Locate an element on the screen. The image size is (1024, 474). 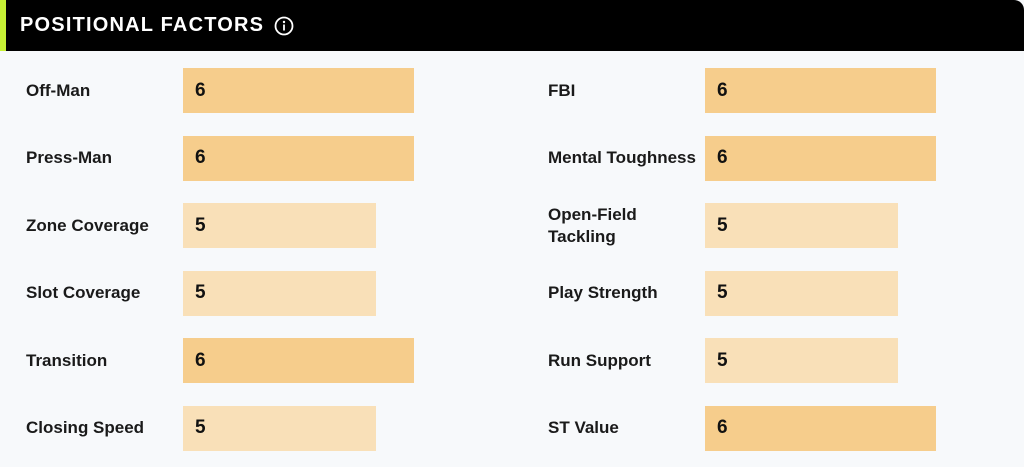
accent-strip is located at coordinates (3, 25).